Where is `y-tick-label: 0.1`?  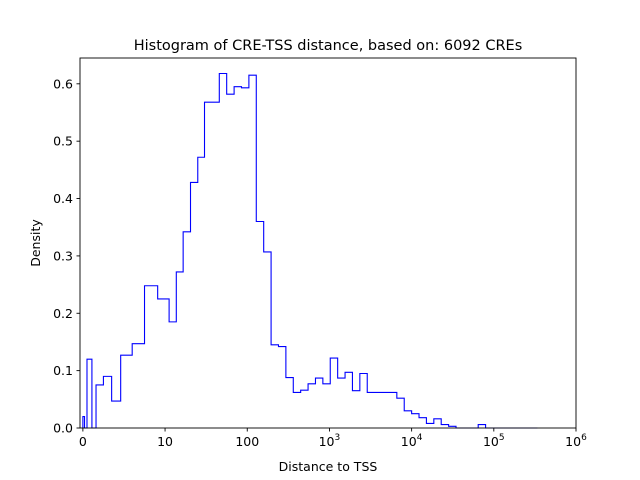
y-tick-label: 0.1 is located at coordinates (63, 370).